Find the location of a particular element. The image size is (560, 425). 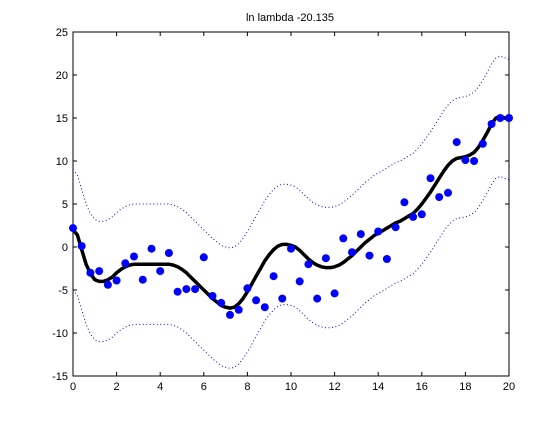

x-tick-label: 10 is located at coordinates (291, 387).